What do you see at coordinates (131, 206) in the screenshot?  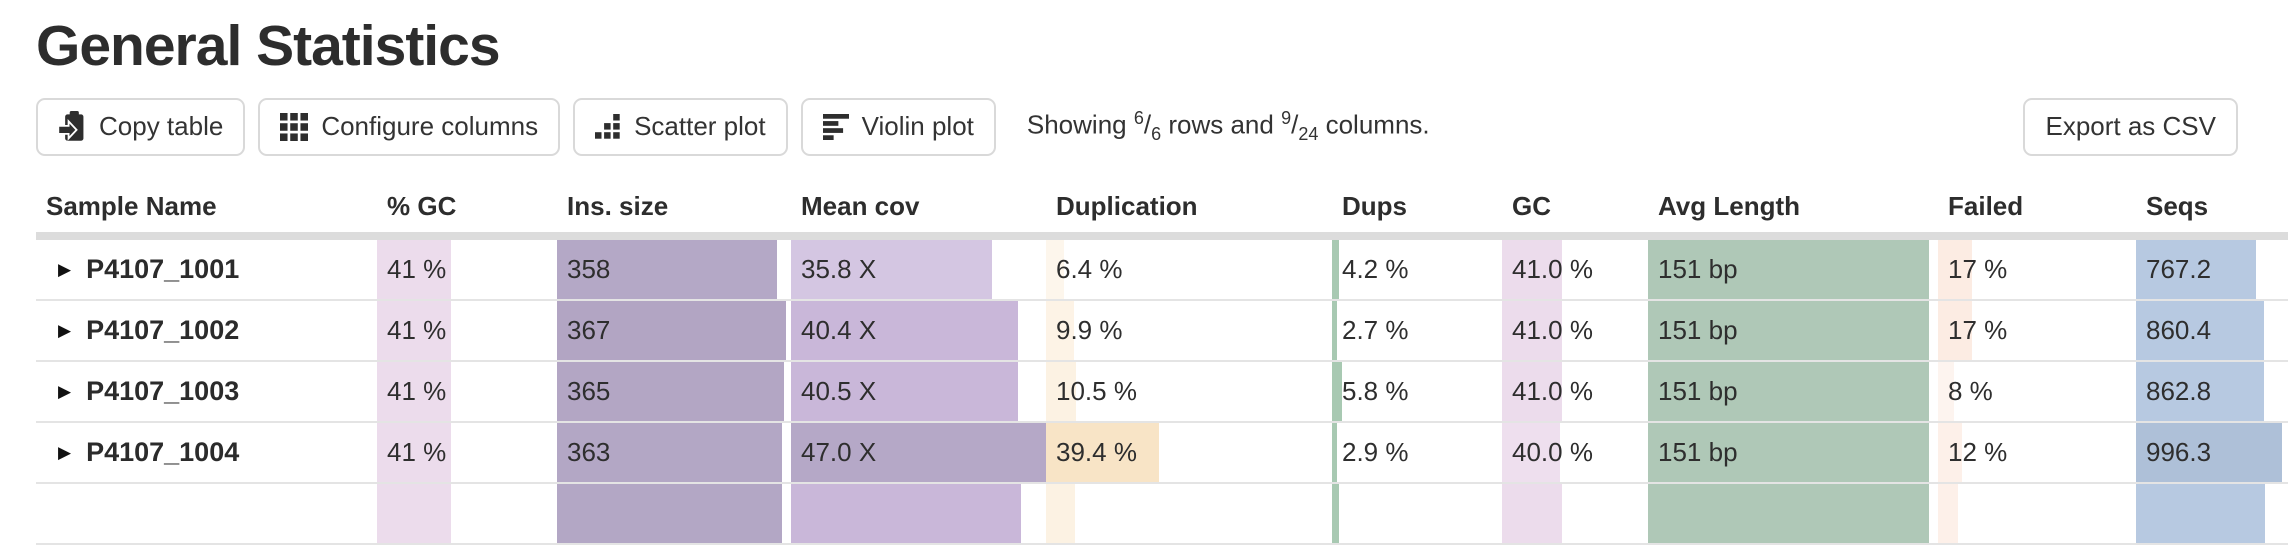 I see `column-header-sample: Sample Name` at bounding box center [131, 206].